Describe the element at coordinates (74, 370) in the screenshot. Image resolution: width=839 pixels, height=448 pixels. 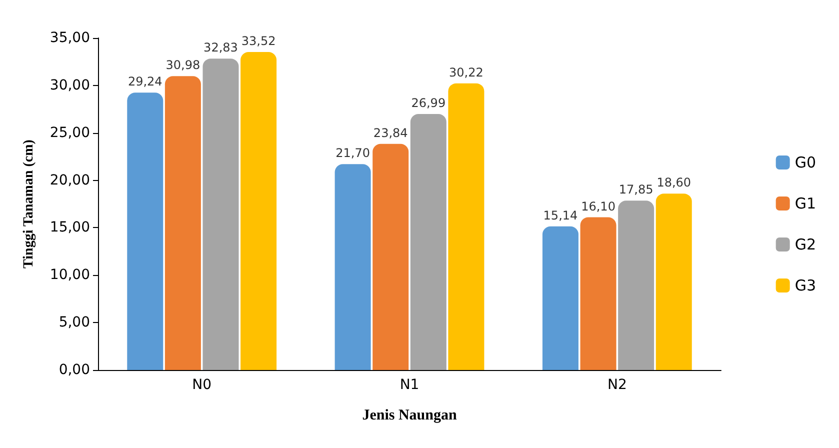
I see `y-tick-label: 0,00` at that location.